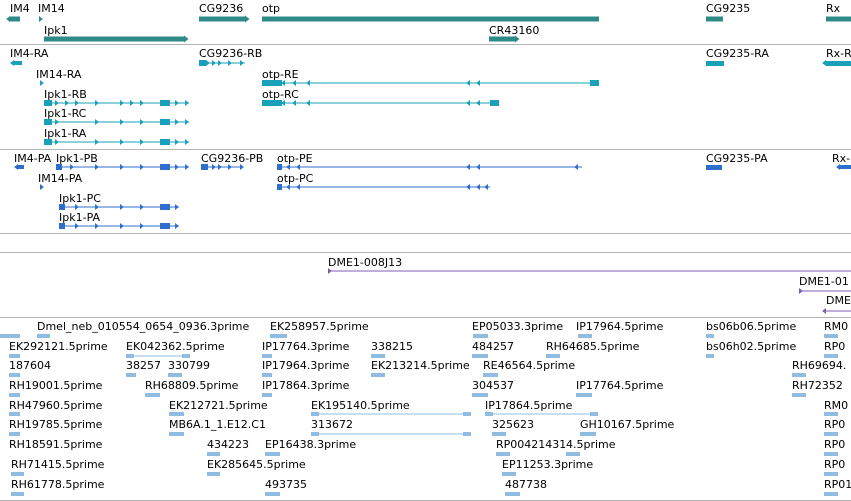  Describe the element at coordinates (715, 63) in the screenshot. I see `tx-cg9235-ra` at that location.